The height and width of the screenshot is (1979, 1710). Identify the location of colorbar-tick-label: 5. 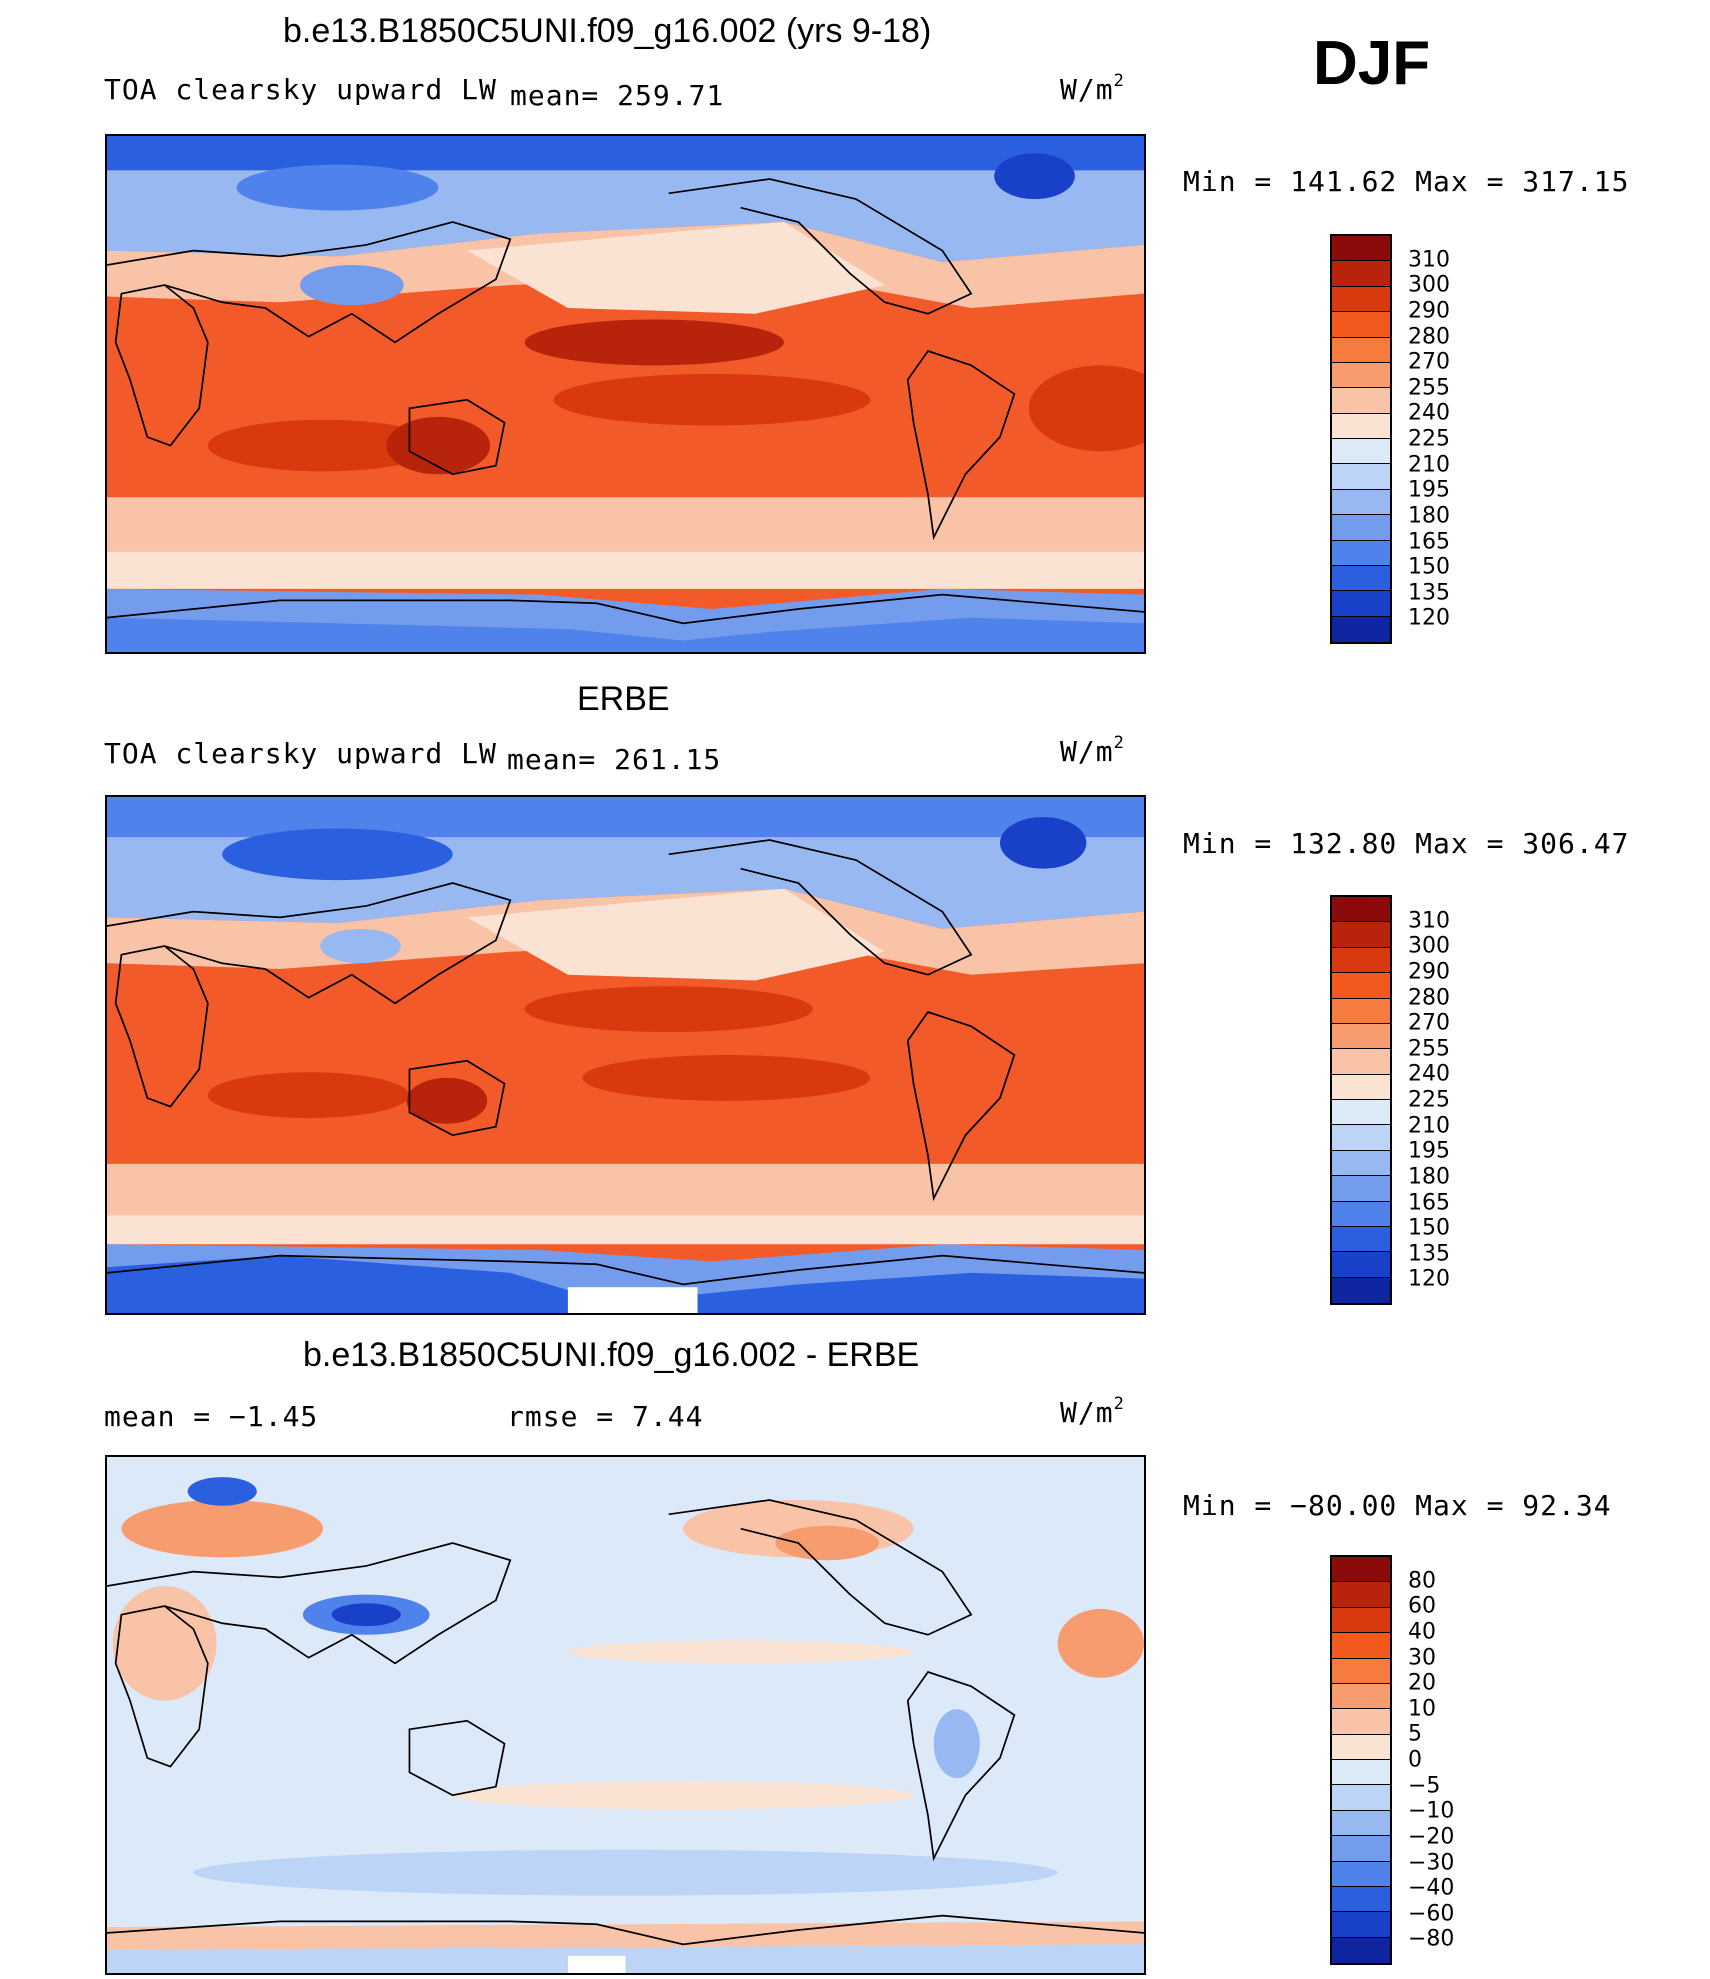
(1415, 1734).